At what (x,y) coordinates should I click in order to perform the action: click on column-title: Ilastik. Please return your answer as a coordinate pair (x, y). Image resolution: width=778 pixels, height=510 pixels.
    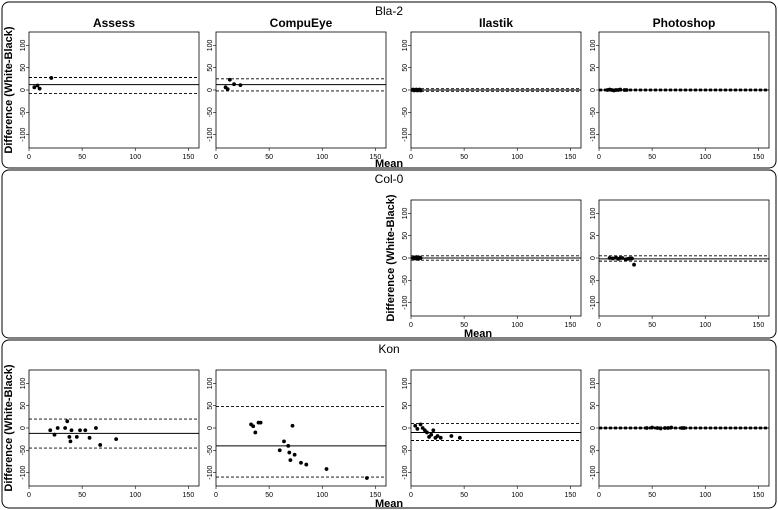
    Looking at the image, I should click on (496, 23).